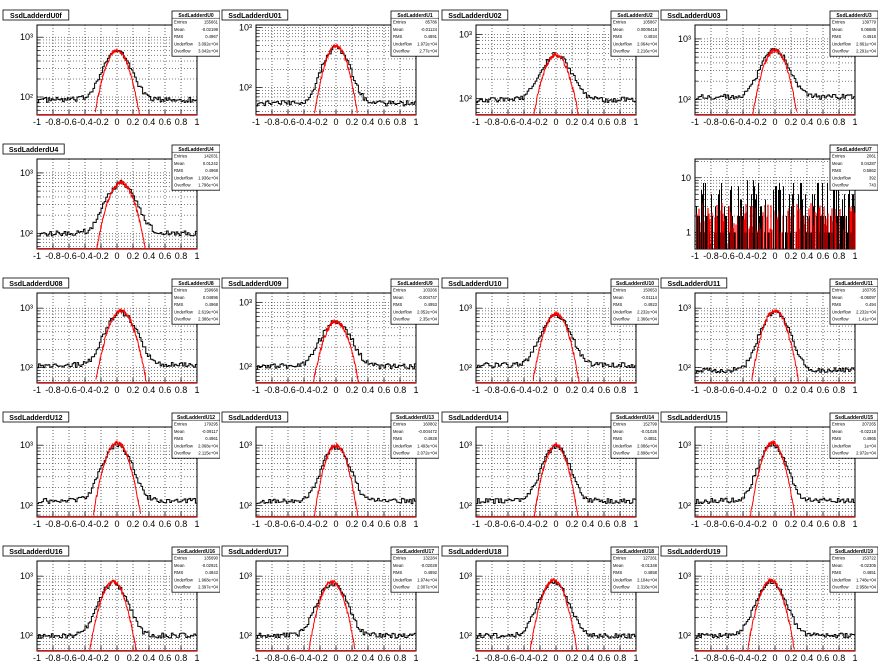  What do you see at coordinates (208, 319) in the screenshot?
I see `stats-value: 2.386e+04` at bounding box center [208, 319].